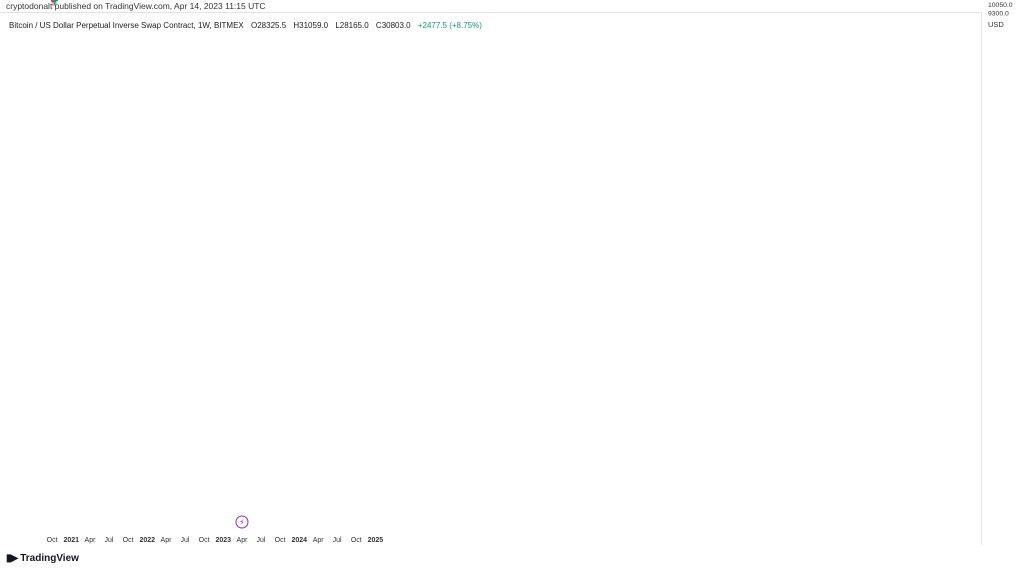  I want to click on y-tick-label: 10050.0, so click(1000, 5).